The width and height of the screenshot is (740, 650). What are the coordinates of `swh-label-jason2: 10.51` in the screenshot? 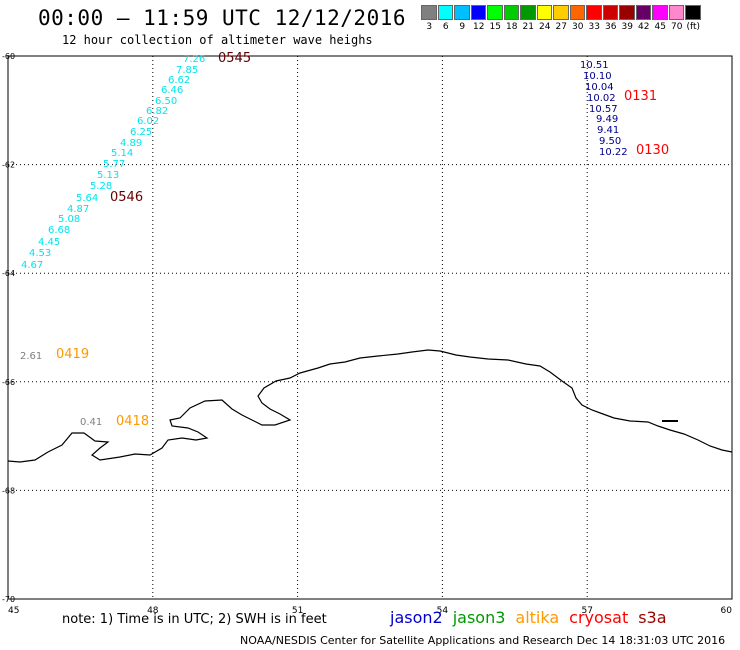 It's located at (594, 65).